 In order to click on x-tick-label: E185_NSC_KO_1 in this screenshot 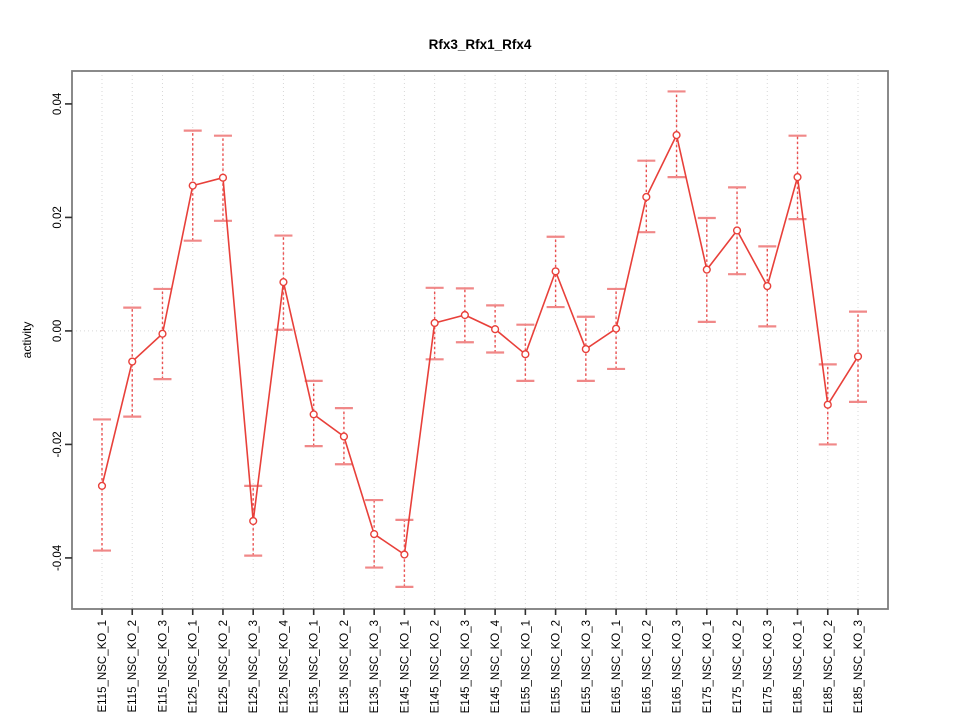, I will do `click(799, 666)`.